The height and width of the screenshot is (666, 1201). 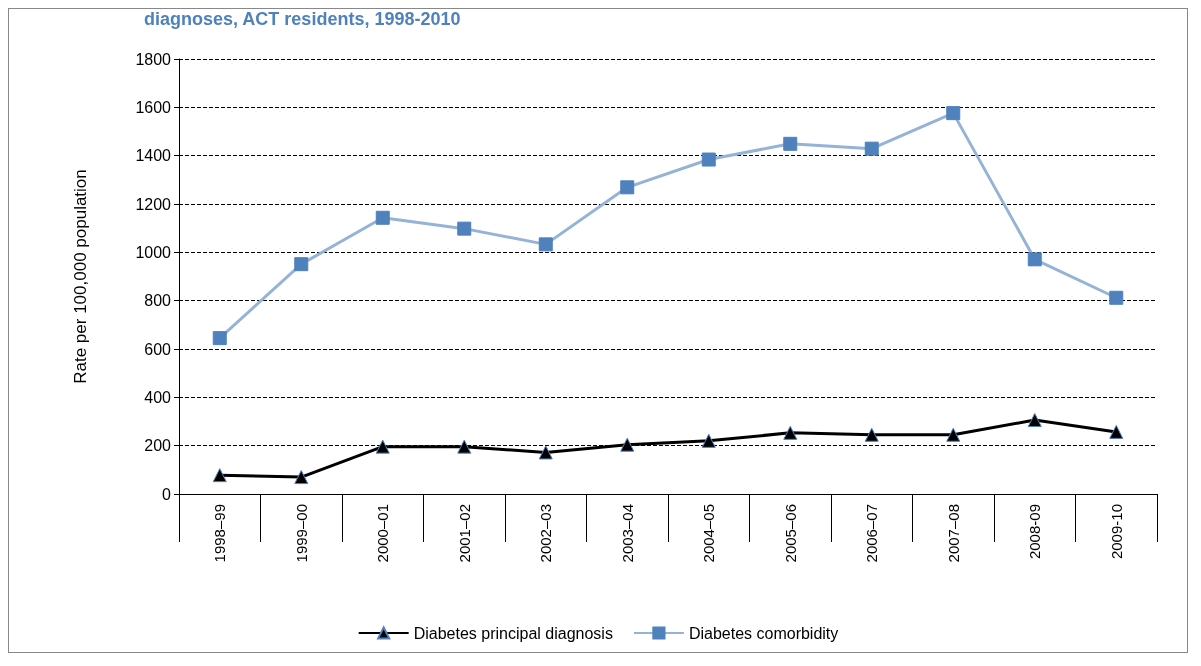 What do you see at coordinates (790, 533) in the screenshot?
I see `x-tick-label: 2005–06` at bounding box center [790, 533].